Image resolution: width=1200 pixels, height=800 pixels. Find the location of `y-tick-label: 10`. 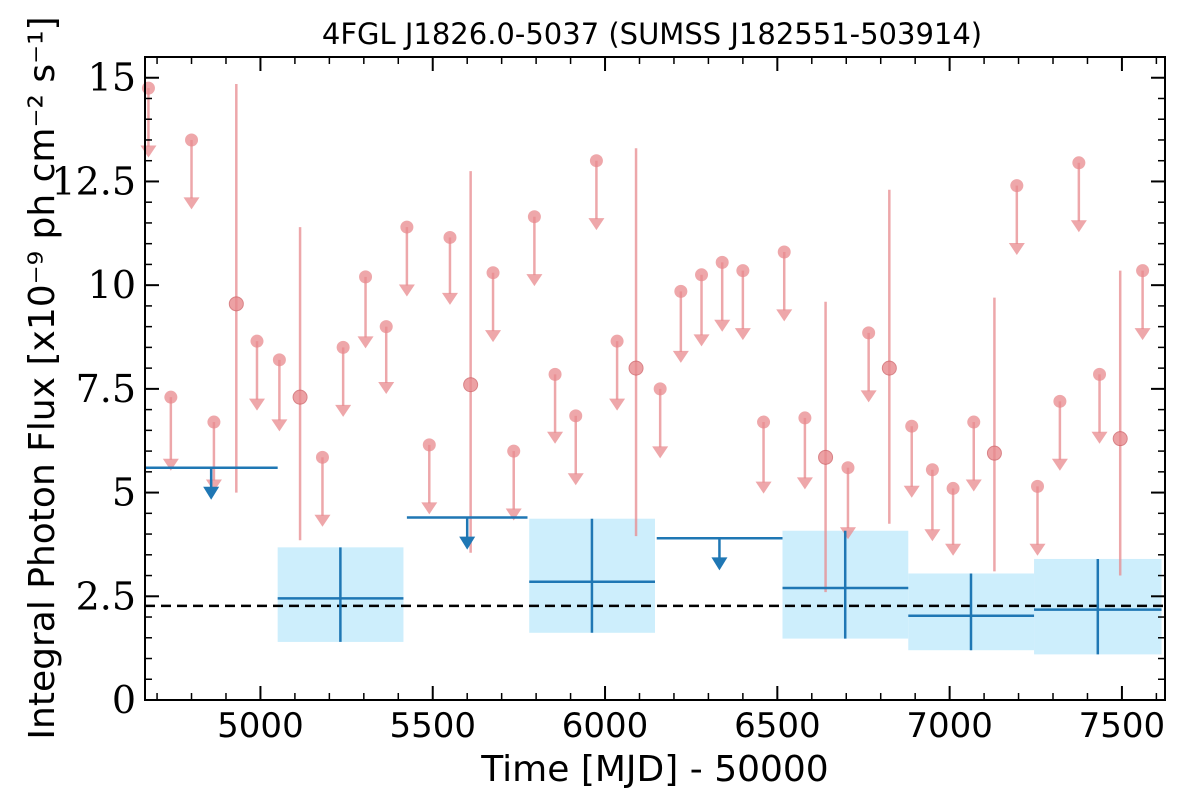

y-tick-label: 10 is located at coordinates (112, 285).